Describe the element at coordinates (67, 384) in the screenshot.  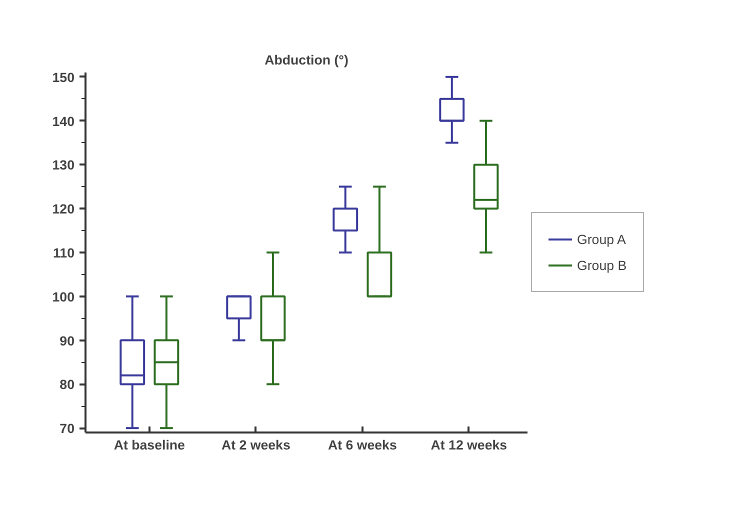
I see `y-tick-label: 80` at that location.